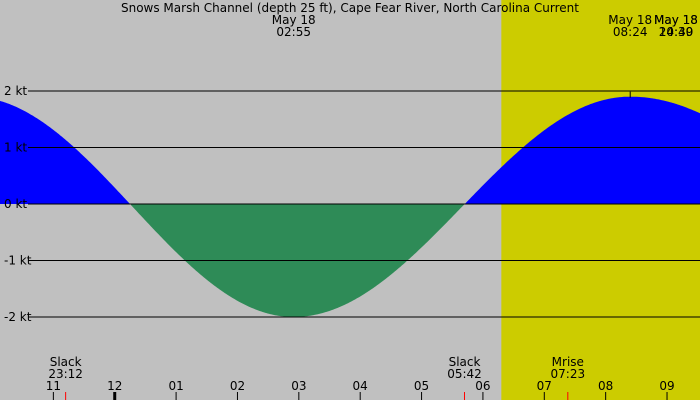  I want to click on event-time: 23:12, so click(65, 374).